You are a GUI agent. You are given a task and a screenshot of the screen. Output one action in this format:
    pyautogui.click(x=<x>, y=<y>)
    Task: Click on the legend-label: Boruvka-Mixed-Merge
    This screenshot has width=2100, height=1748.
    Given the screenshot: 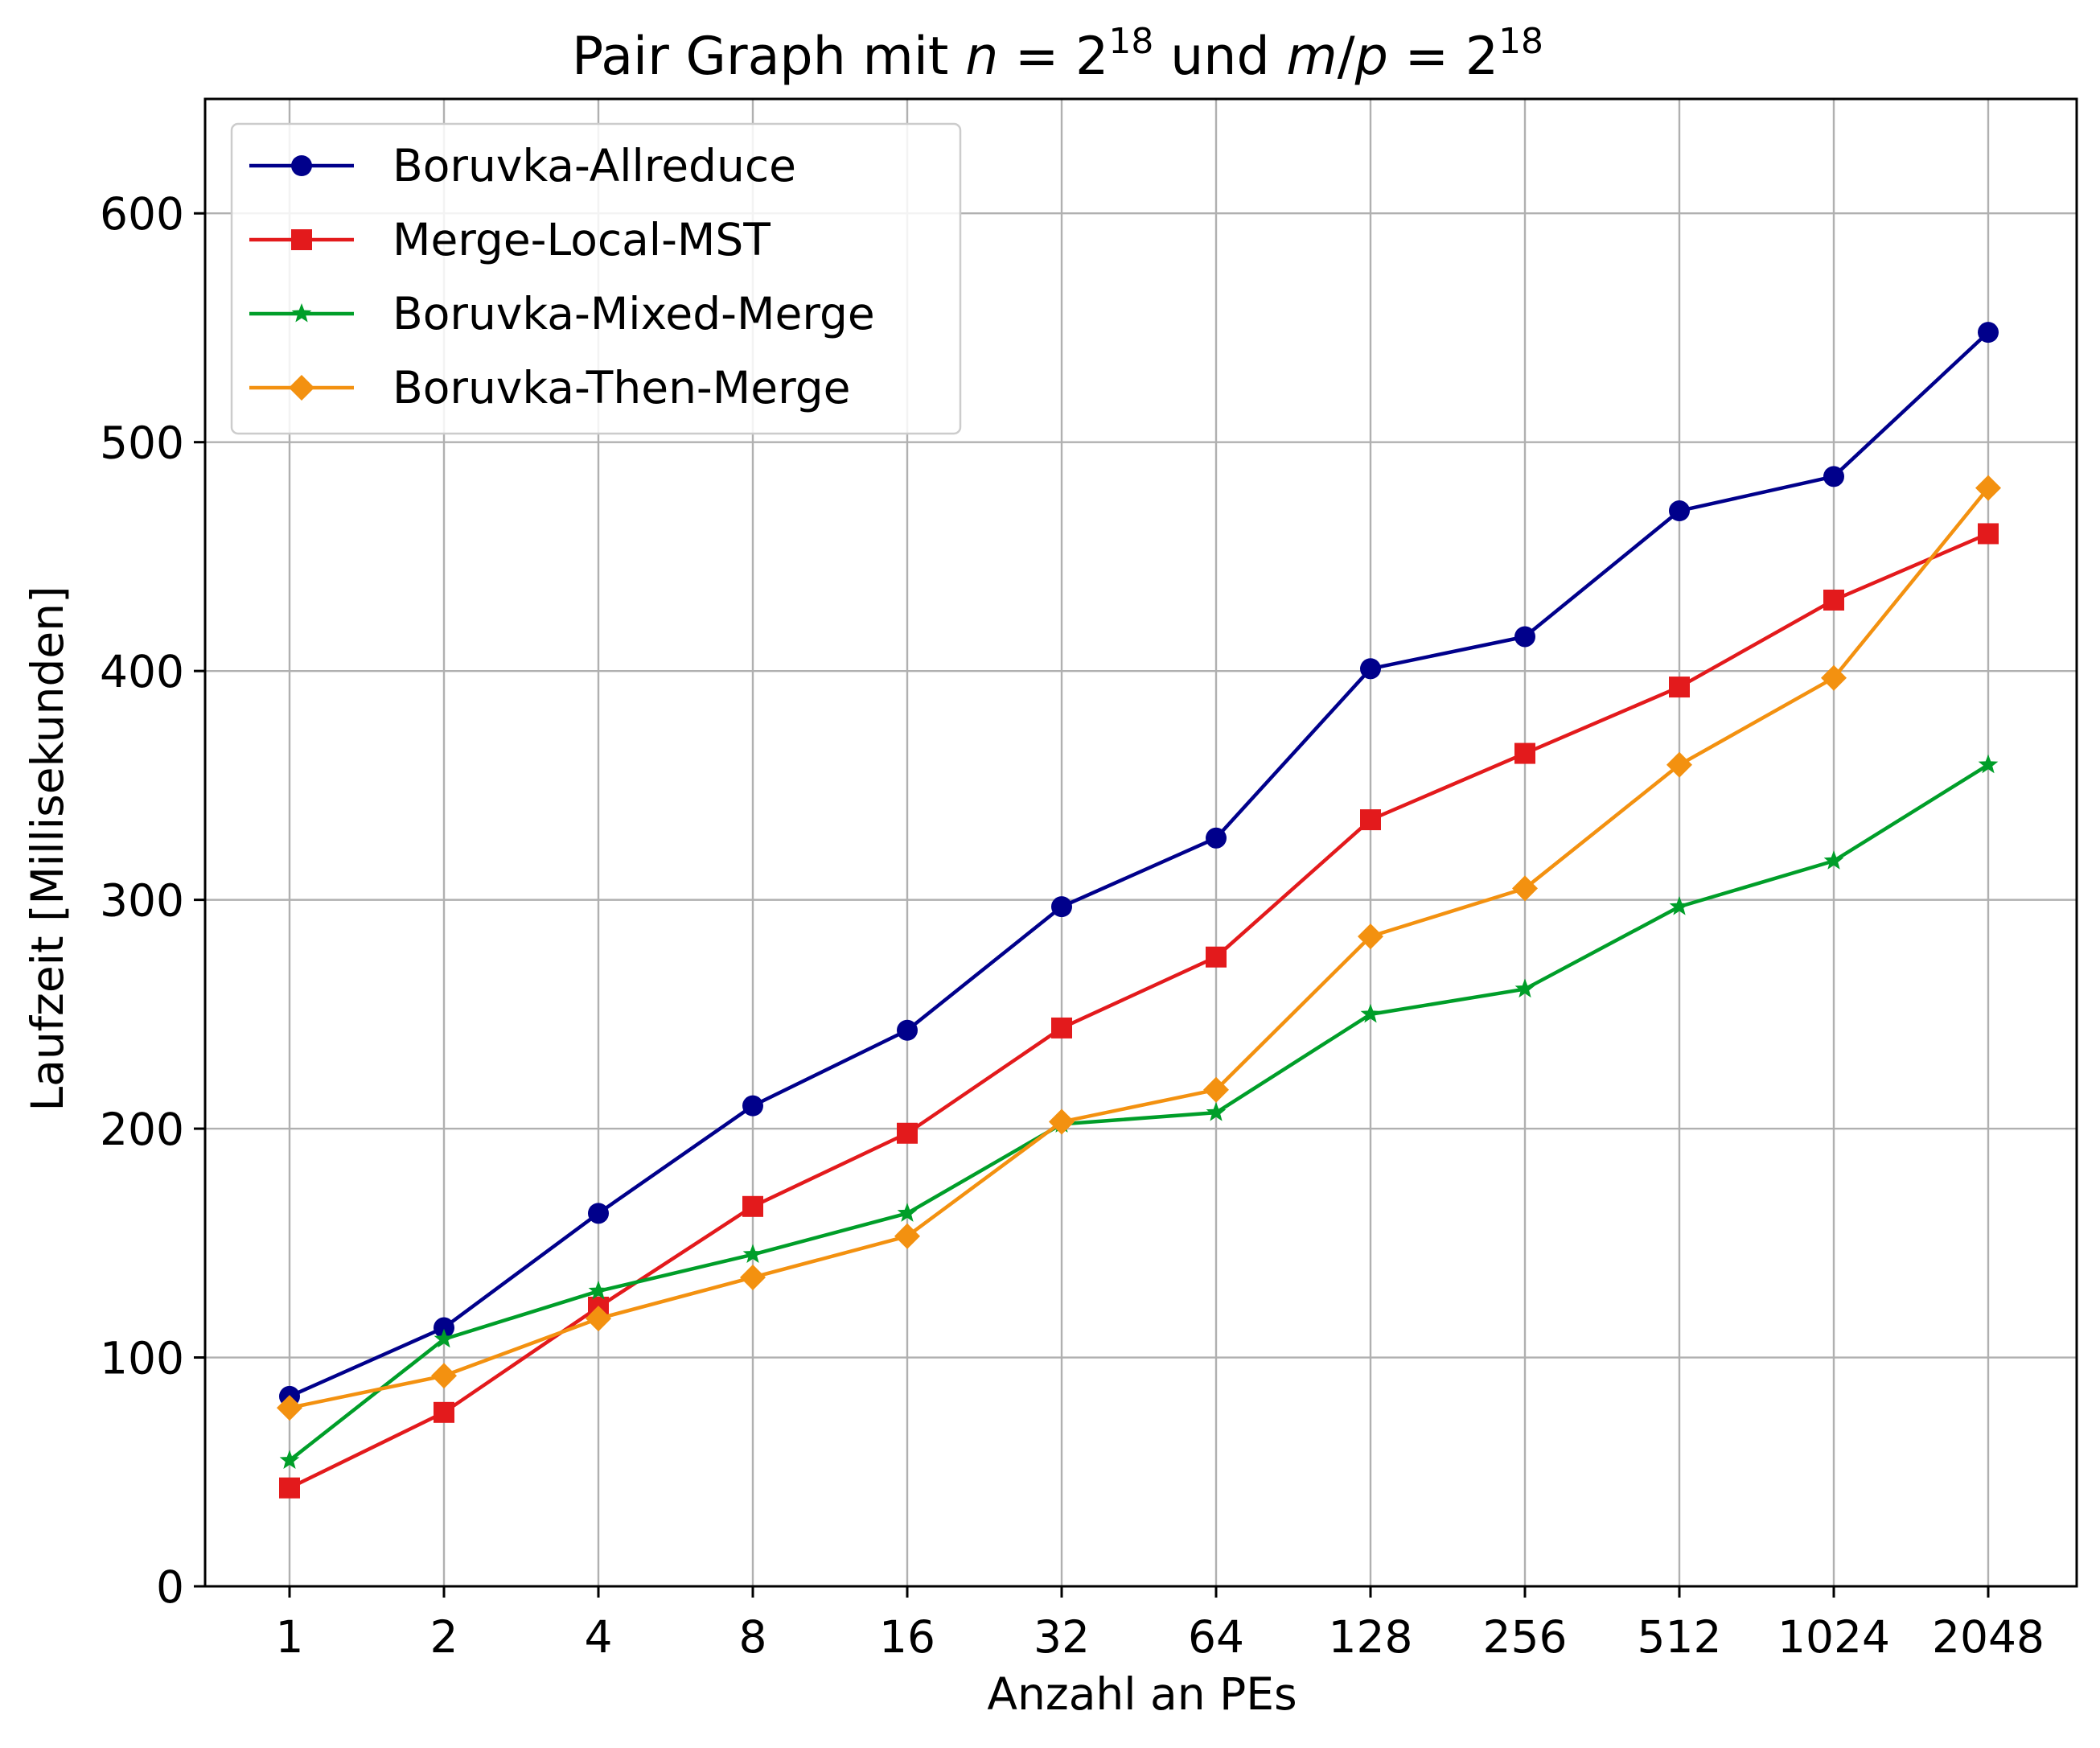 What is the action you would take?
    pyautogui.click(x=633, y=313)
    